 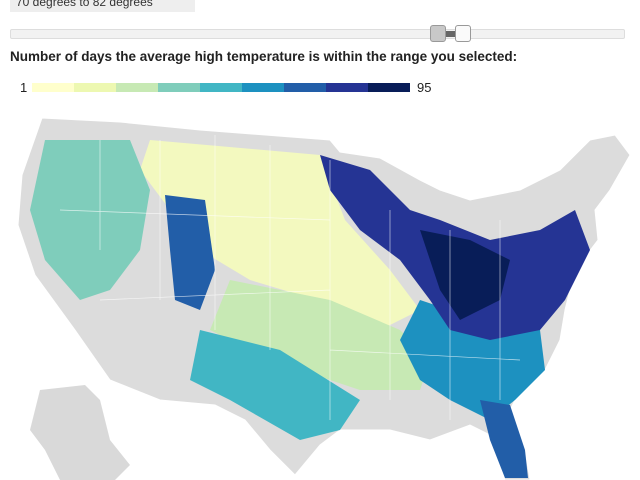 I want to click on region-light-green, so click(x=320, y=335).